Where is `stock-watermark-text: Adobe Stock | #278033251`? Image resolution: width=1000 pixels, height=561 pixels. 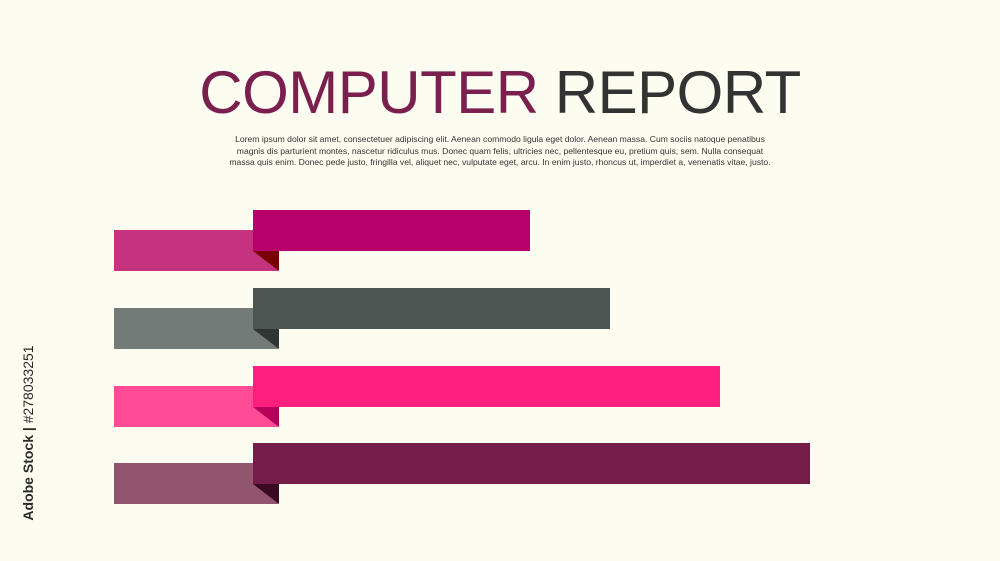 stock-watermark-text: Adobe Stock | #278033251 is located at coordinates (28, 432).